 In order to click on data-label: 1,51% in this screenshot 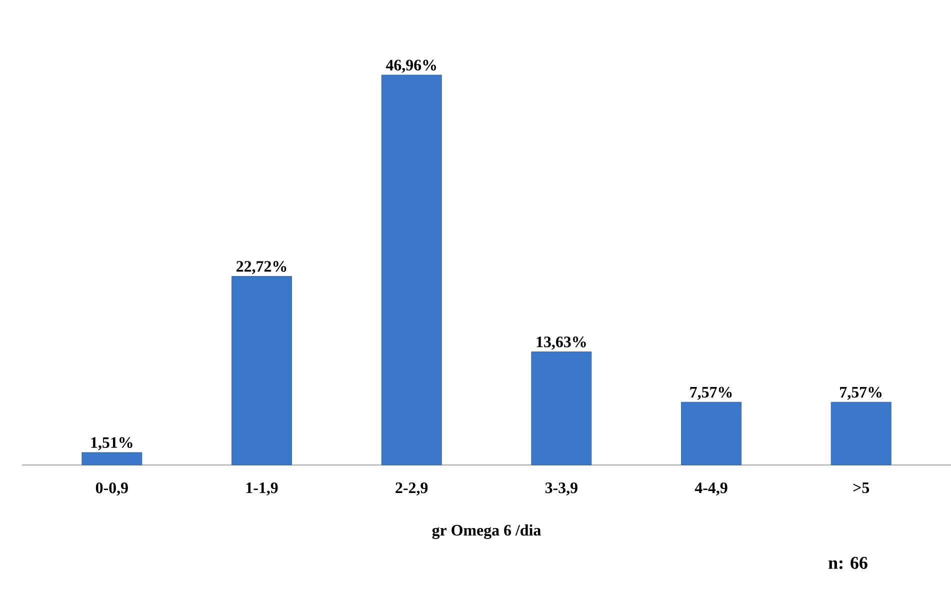, I will do `click(111, 443)`.